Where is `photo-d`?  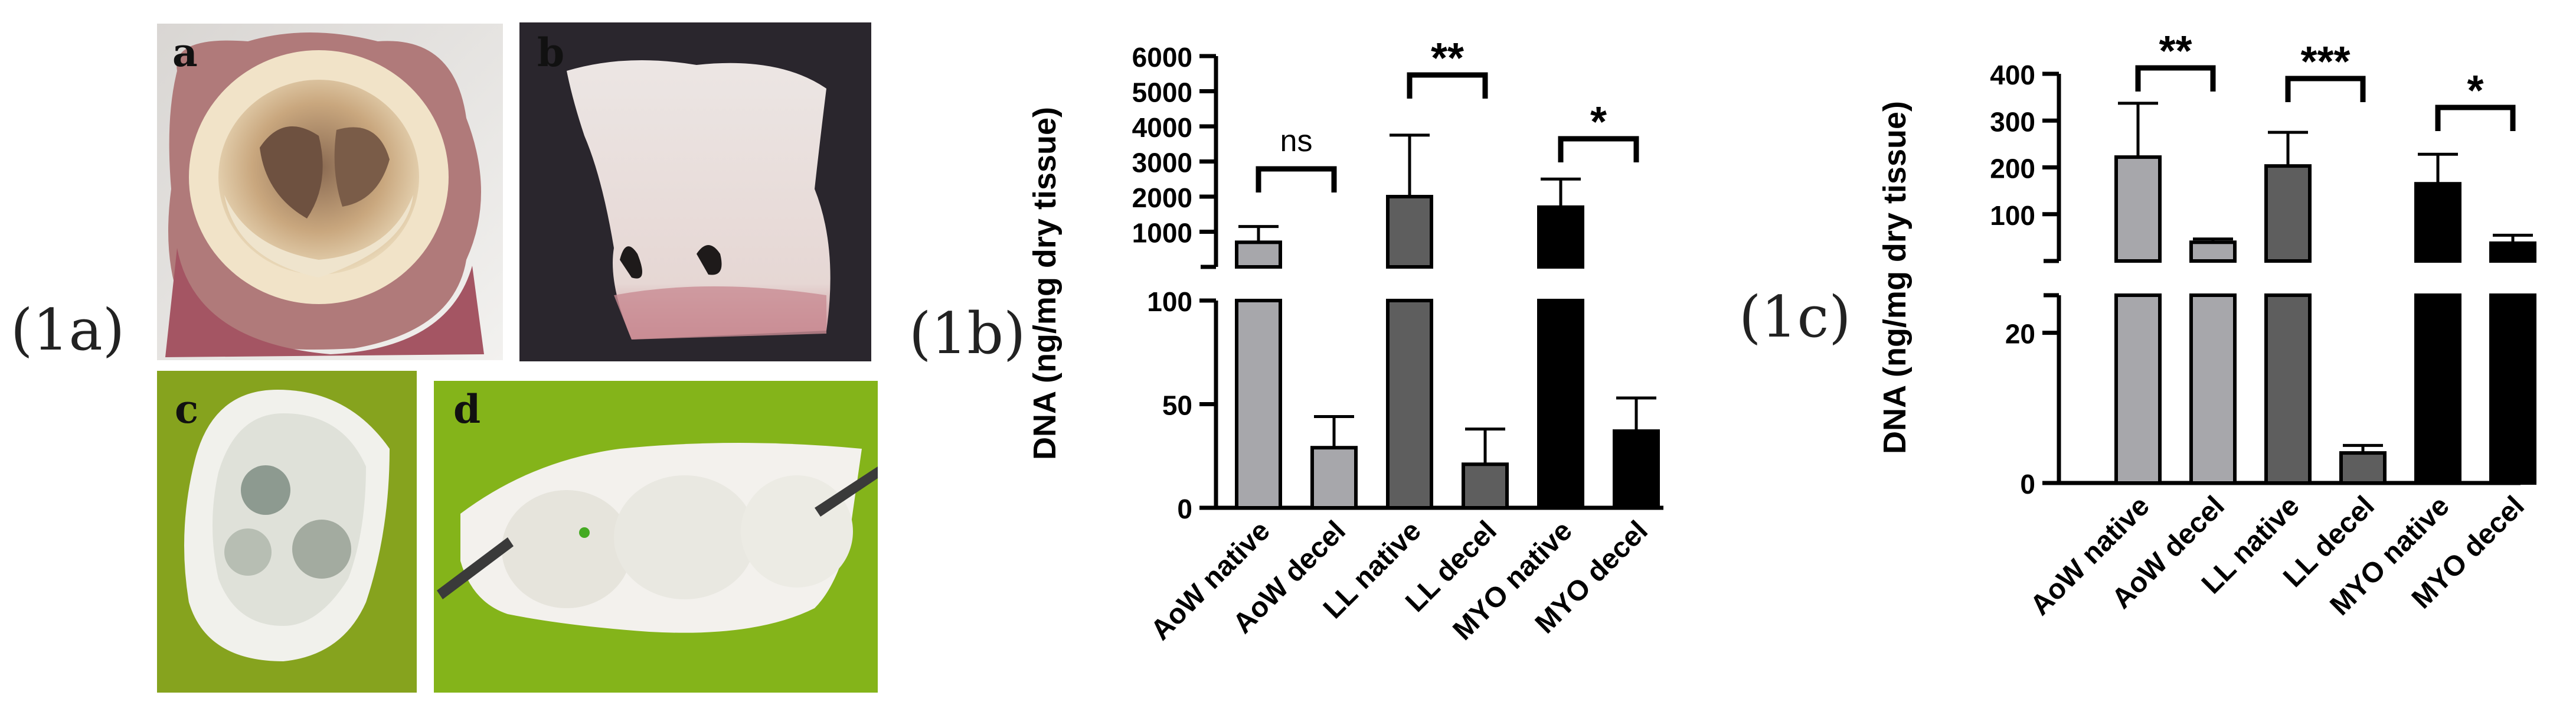
photo-d is located at coordinates (656, 537).